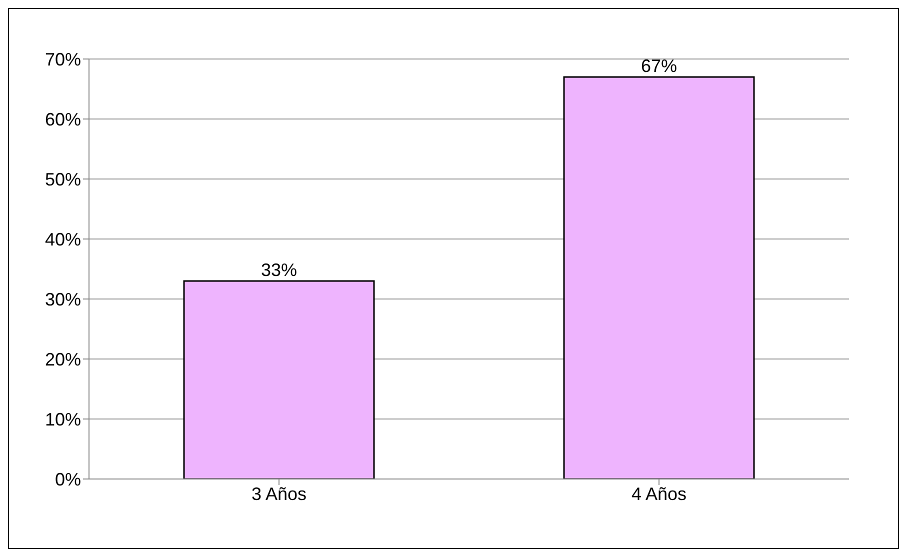 This screenshot has height=557, width=907. Describe the element at coordinates (659, 66) in the screenshot. I see `data-label: 67%` at that location.